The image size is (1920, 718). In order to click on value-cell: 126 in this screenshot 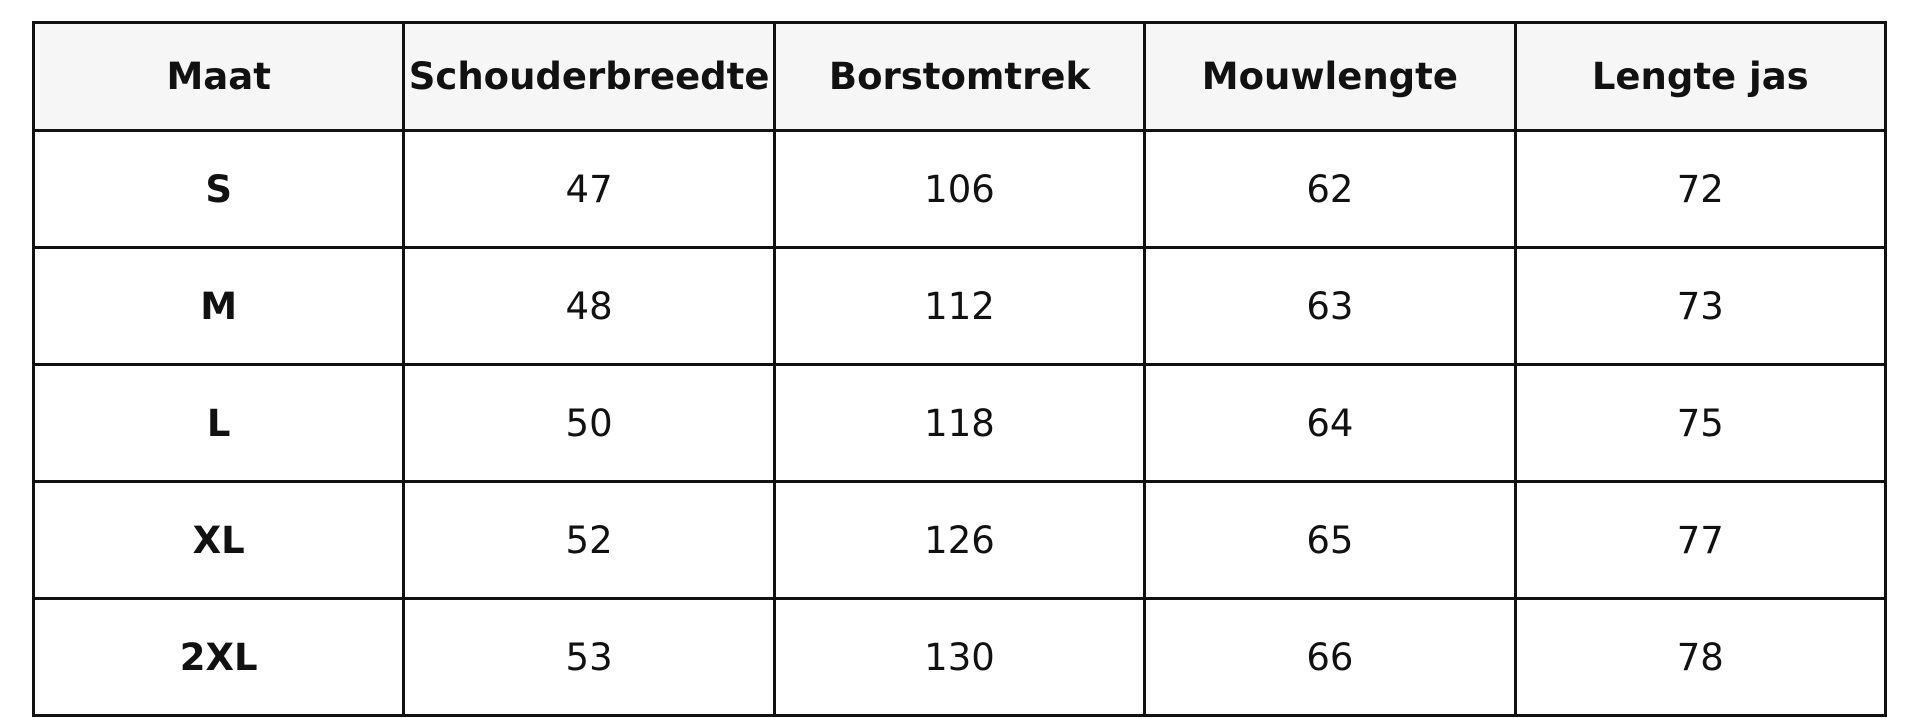, I will do `click(959, 540)`.